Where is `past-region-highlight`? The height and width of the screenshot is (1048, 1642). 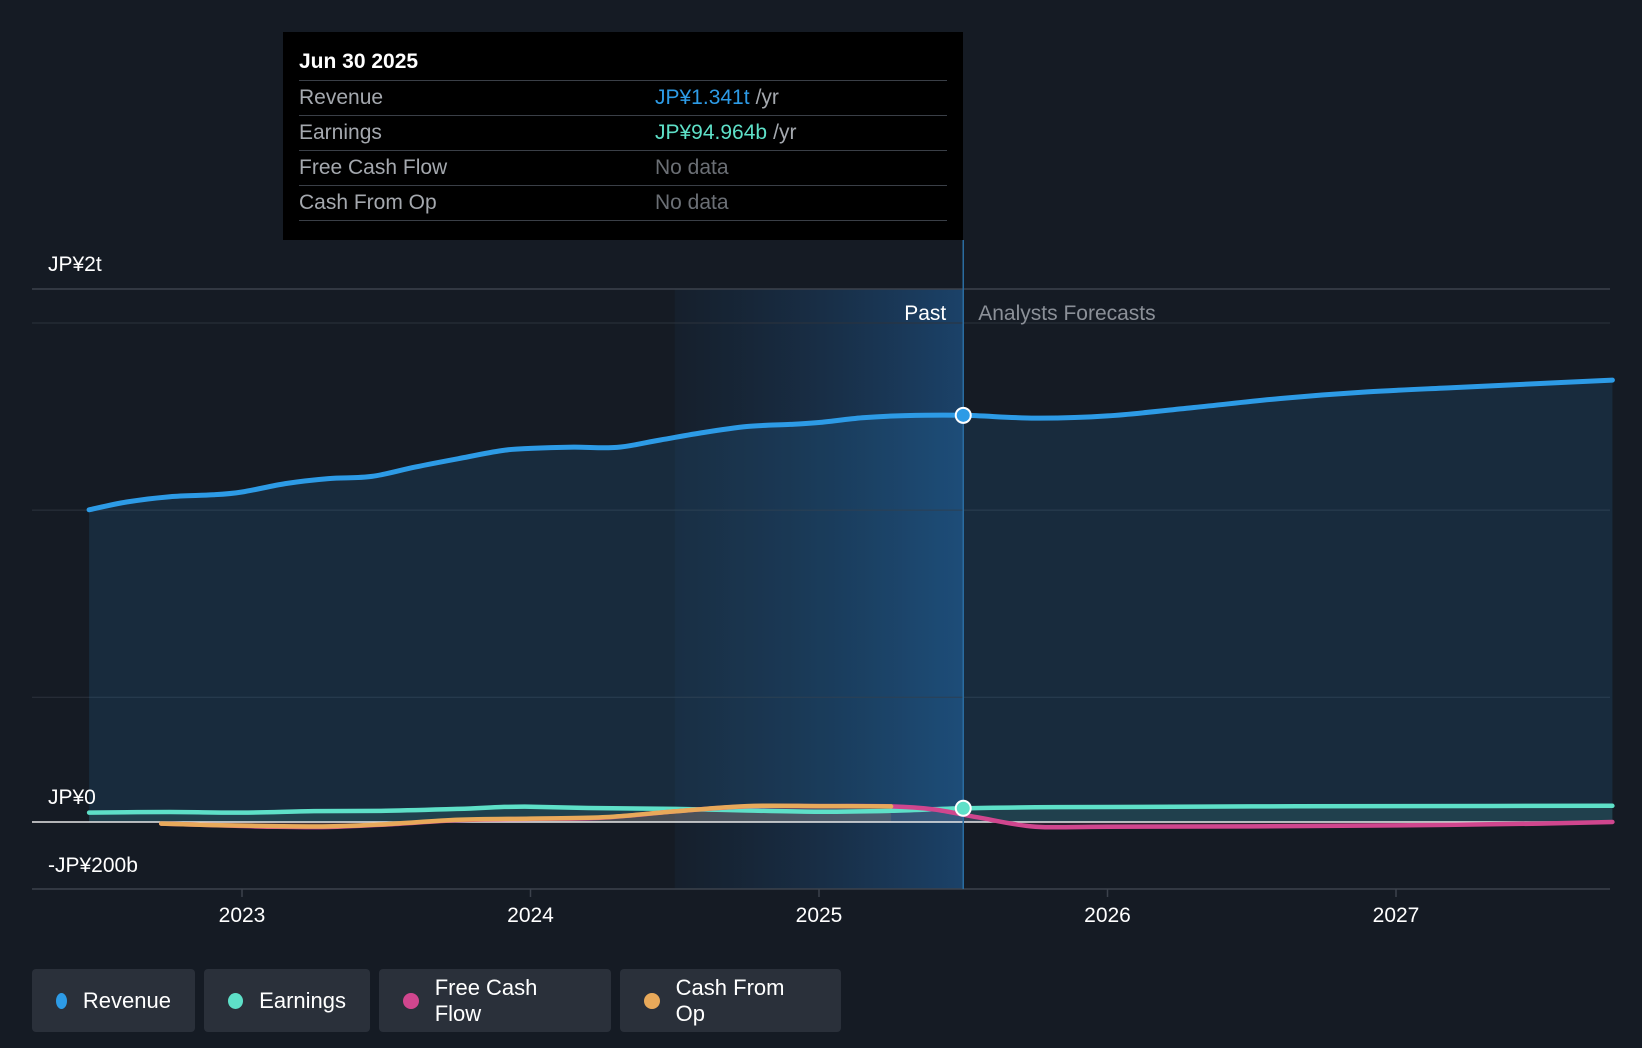
past-region-highlight is located at coordinates (819, 589).